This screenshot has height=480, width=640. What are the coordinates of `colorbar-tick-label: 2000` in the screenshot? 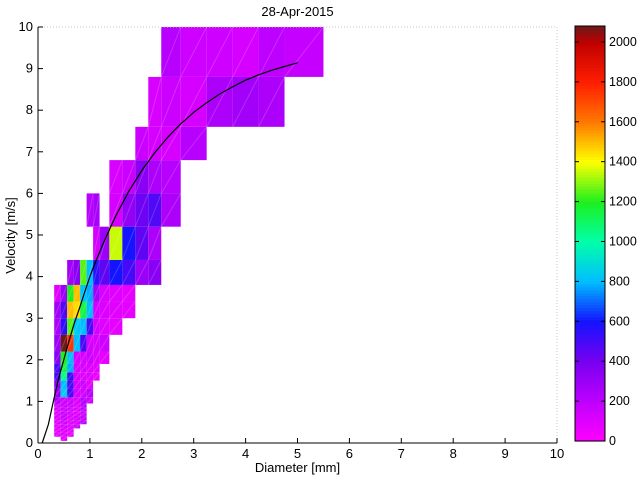 It's located at (623, 42).